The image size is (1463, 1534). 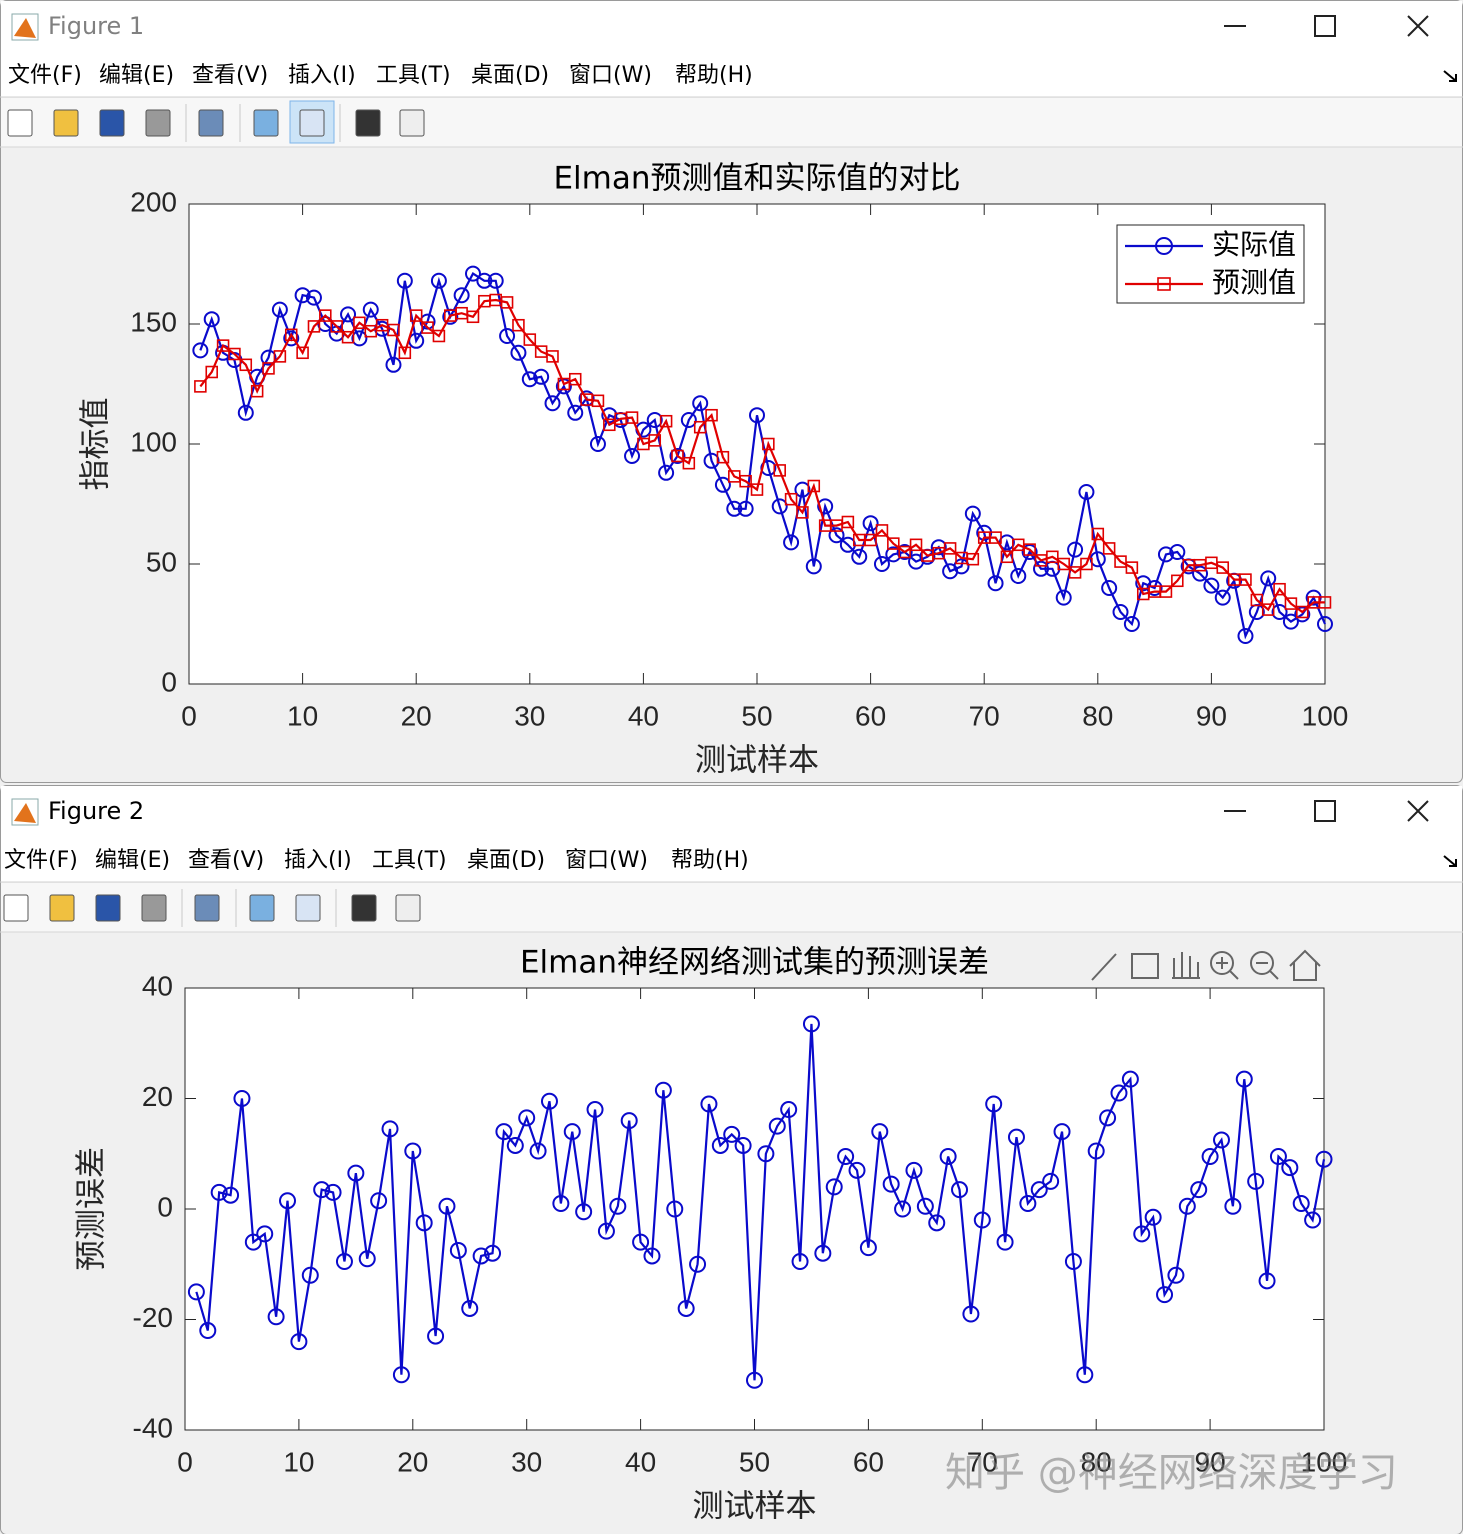 I want to click on zoom-out-tool, so click(x=1262, y=963).